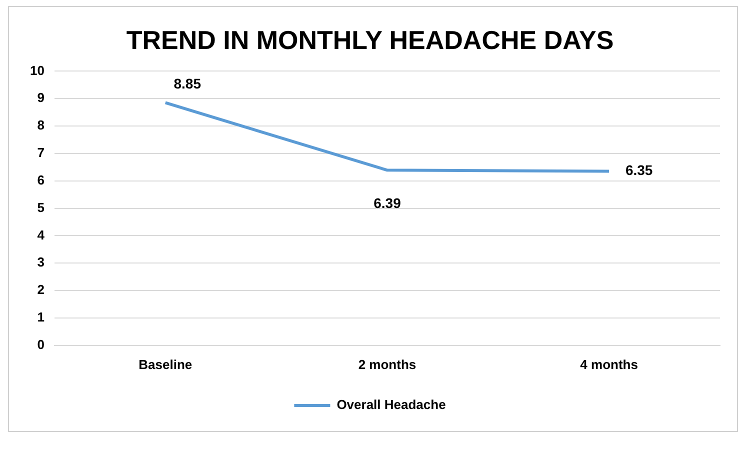 This screenshot has width=750, height=452. I want to click on y-tick-label: 2, so click(40, 290).